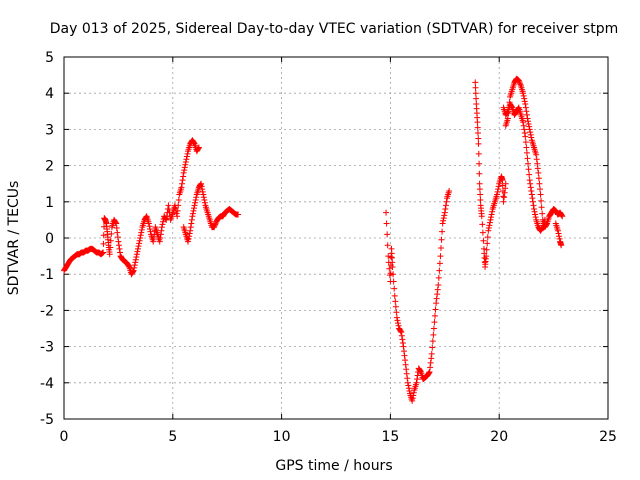  What do you see at coordinates (64, 437) in the screenshot?
I see `x-tick-label: 0` at bounding box center [64, 437].